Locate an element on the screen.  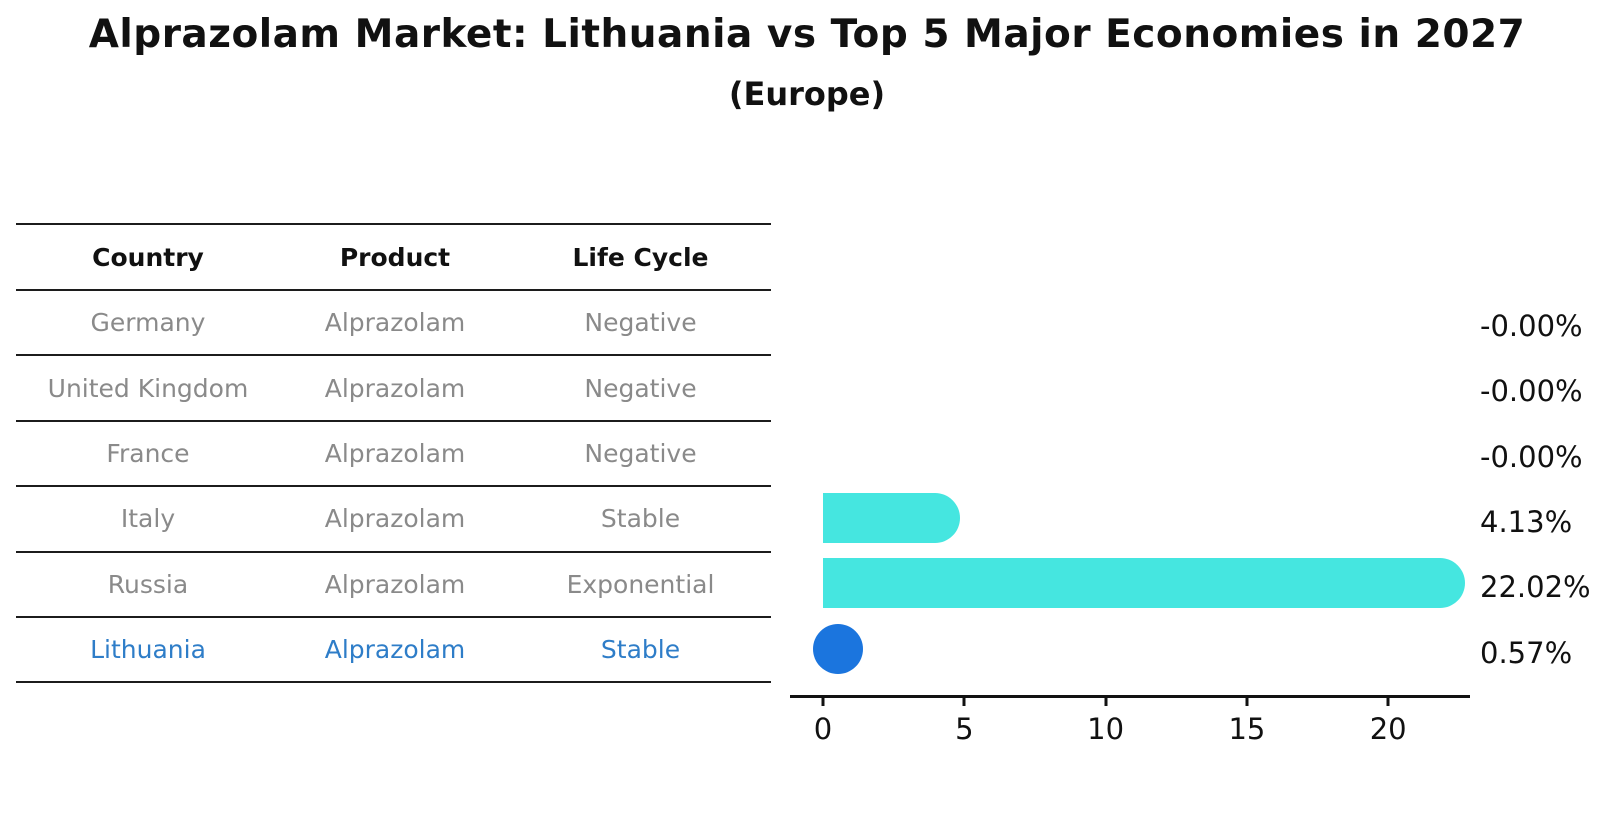
bar-lithuania is located at coordinates (838, 648).